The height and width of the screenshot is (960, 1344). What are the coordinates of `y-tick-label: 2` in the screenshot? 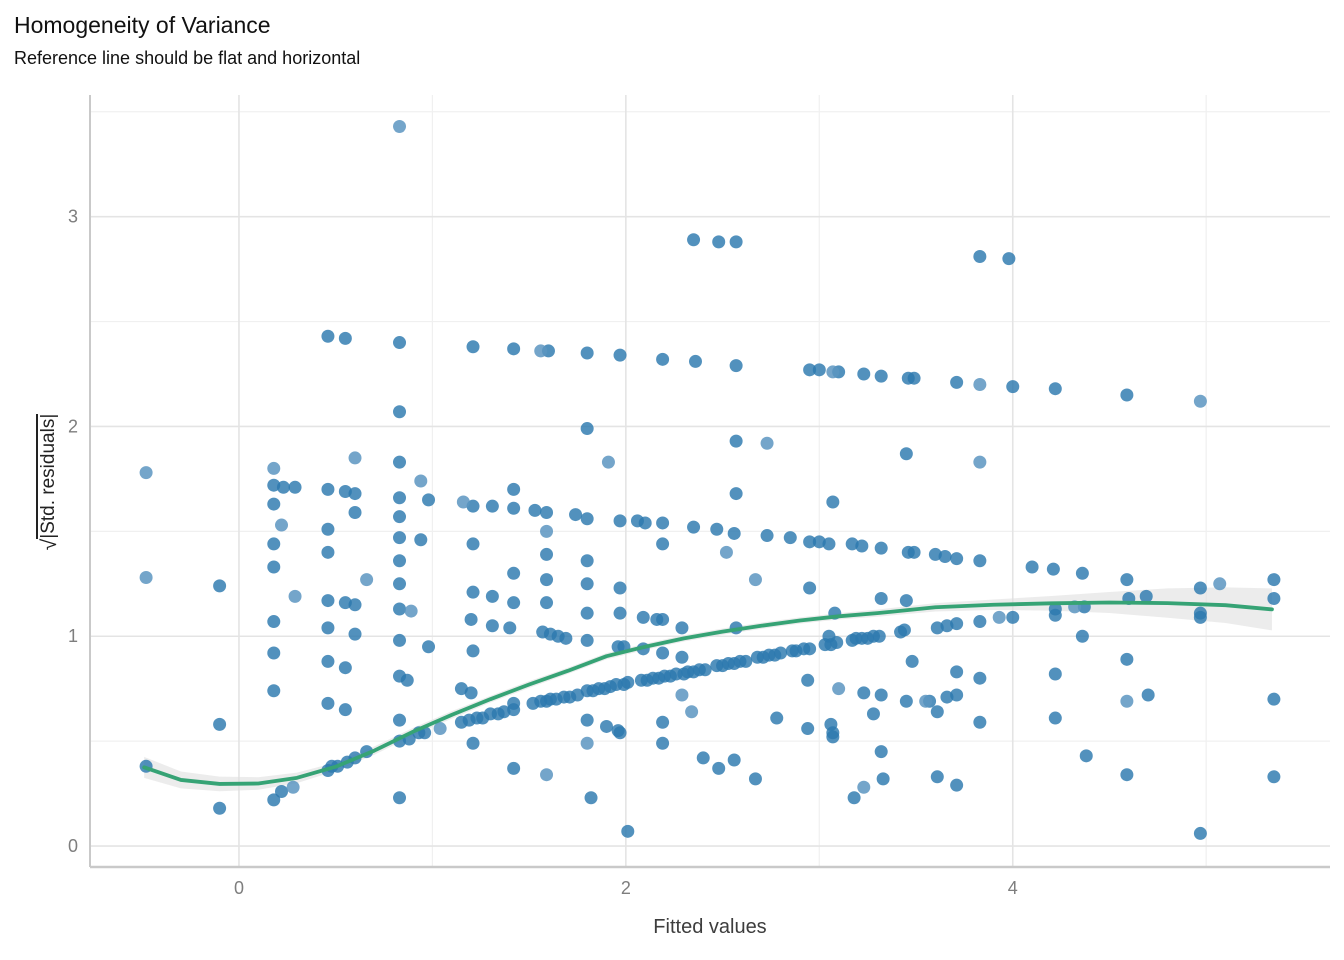 It's located at (73, 426).